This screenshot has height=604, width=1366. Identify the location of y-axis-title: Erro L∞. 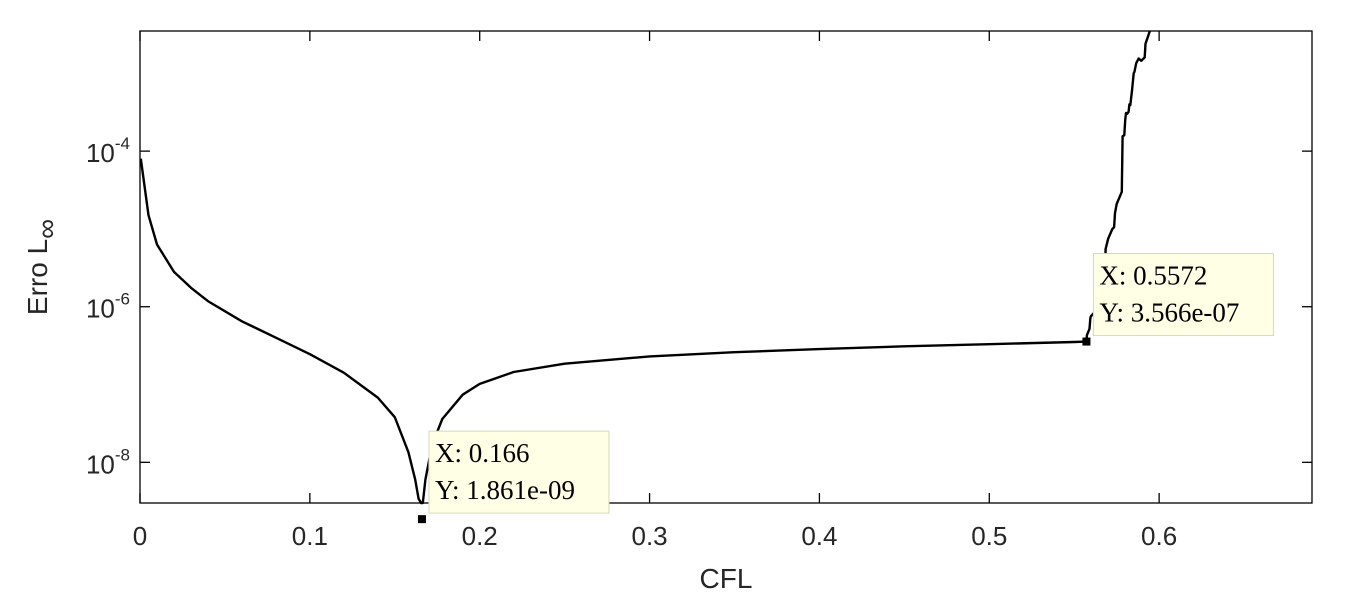
(42, 267).